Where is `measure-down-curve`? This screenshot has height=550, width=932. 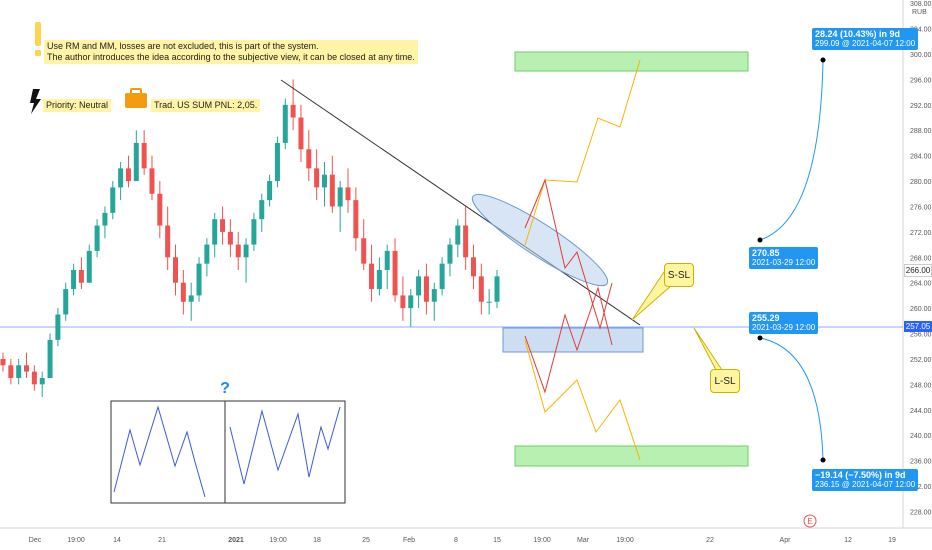 measure-down-curve is located at coordinates (791, 399).